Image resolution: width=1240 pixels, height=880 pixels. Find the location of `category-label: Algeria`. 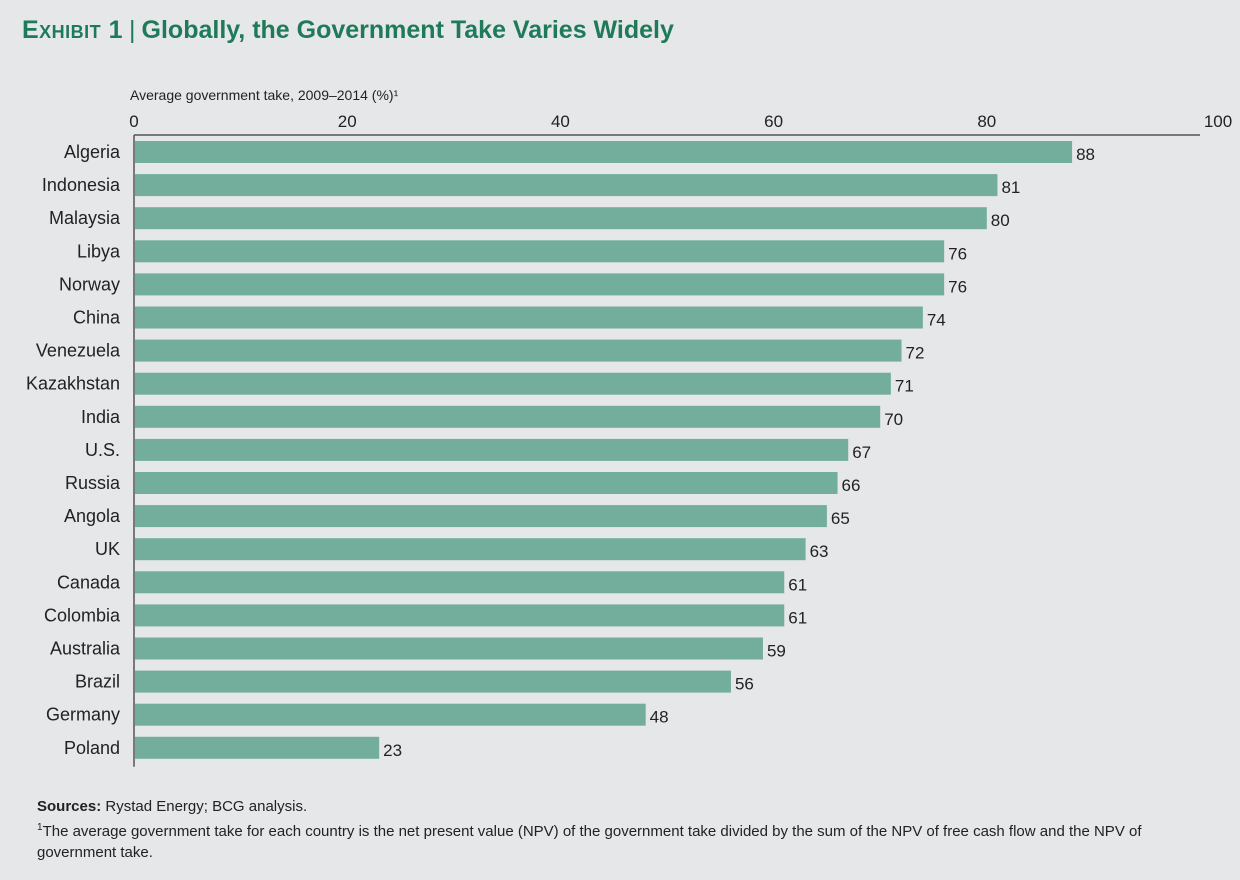

category-label: Algeria is located at coordinates (92, 152).